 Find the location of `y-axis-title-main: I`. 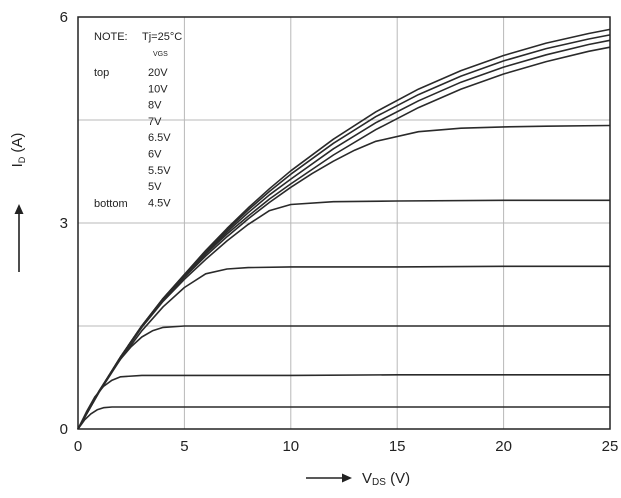

y-axis-title-main: I is located at coordinates (17, 165).